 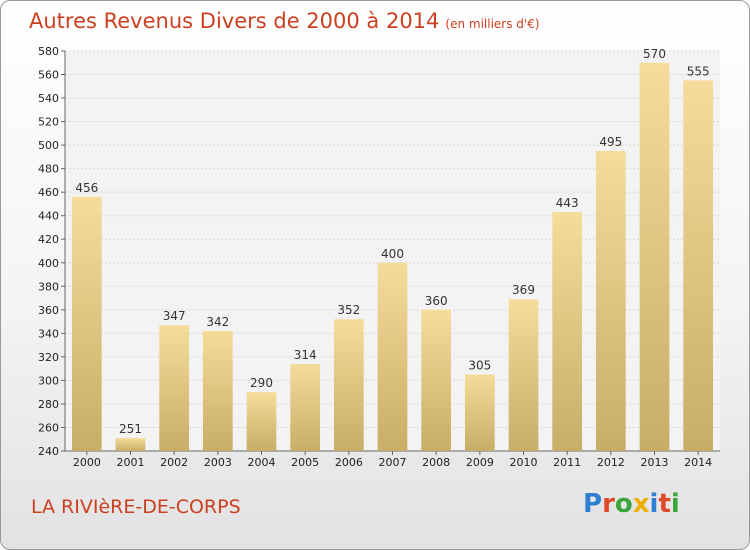 I want to click on x-tick-label: 2006, so click(x=349, y=462).